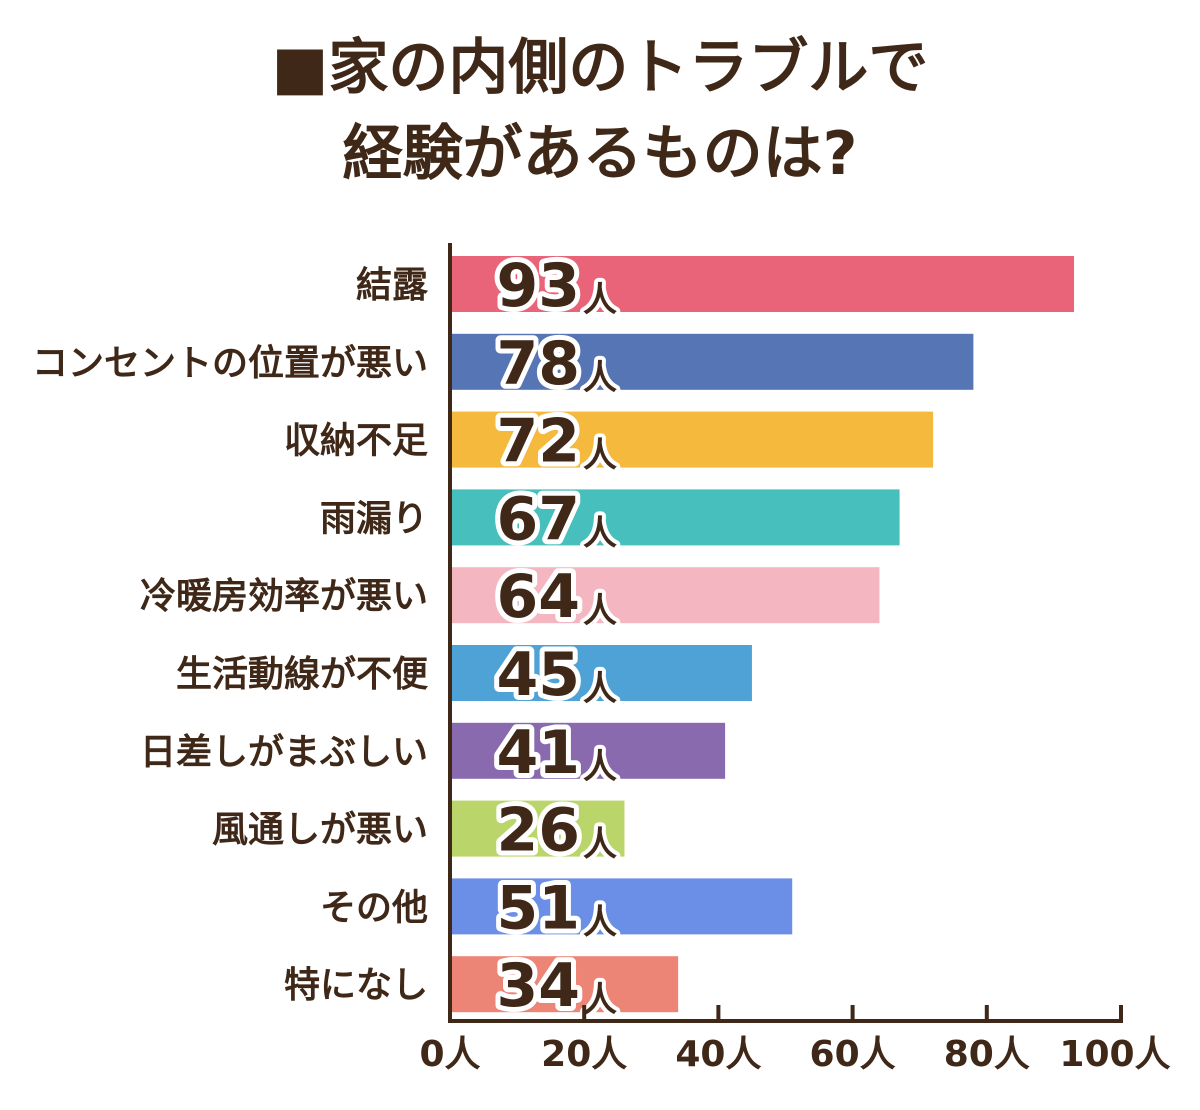  I want to click on x-tick-label-40: 40人, so click(718, 1054).